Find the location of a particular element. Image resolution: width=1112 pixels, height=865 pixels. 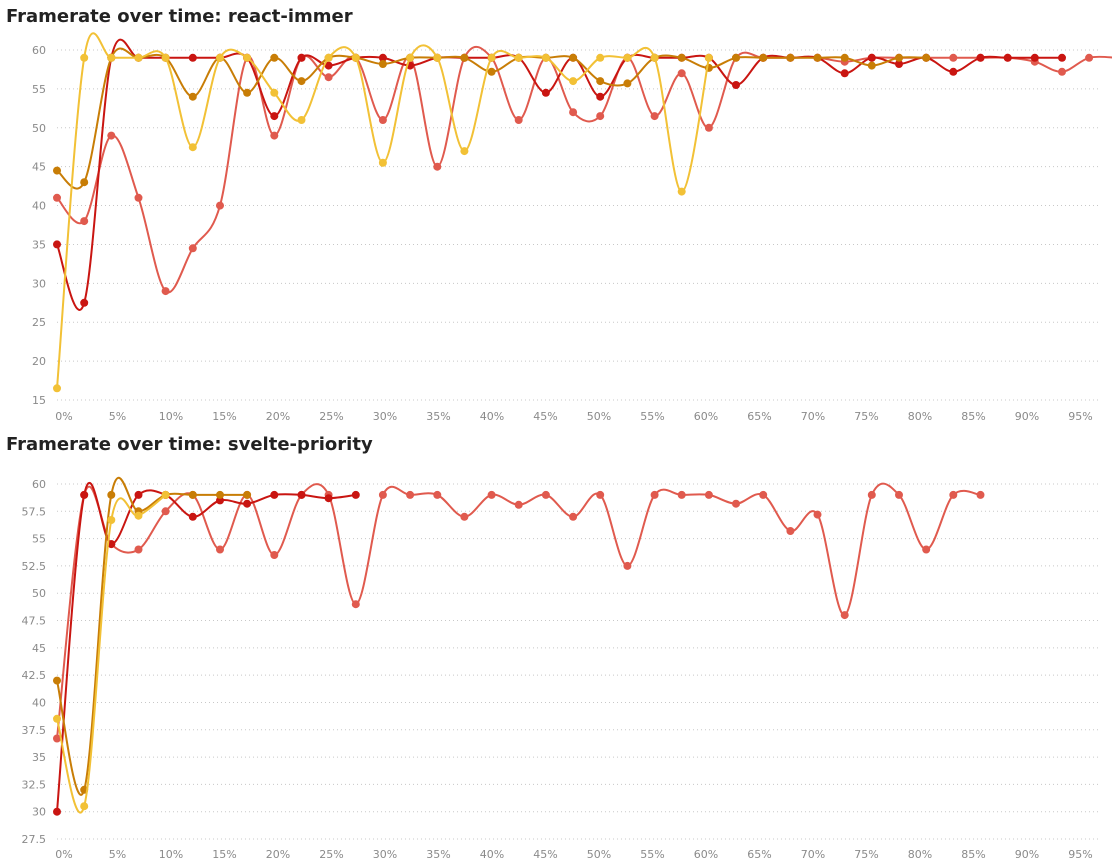

y-tick-label: 40 is located at coordinates (39, 206).